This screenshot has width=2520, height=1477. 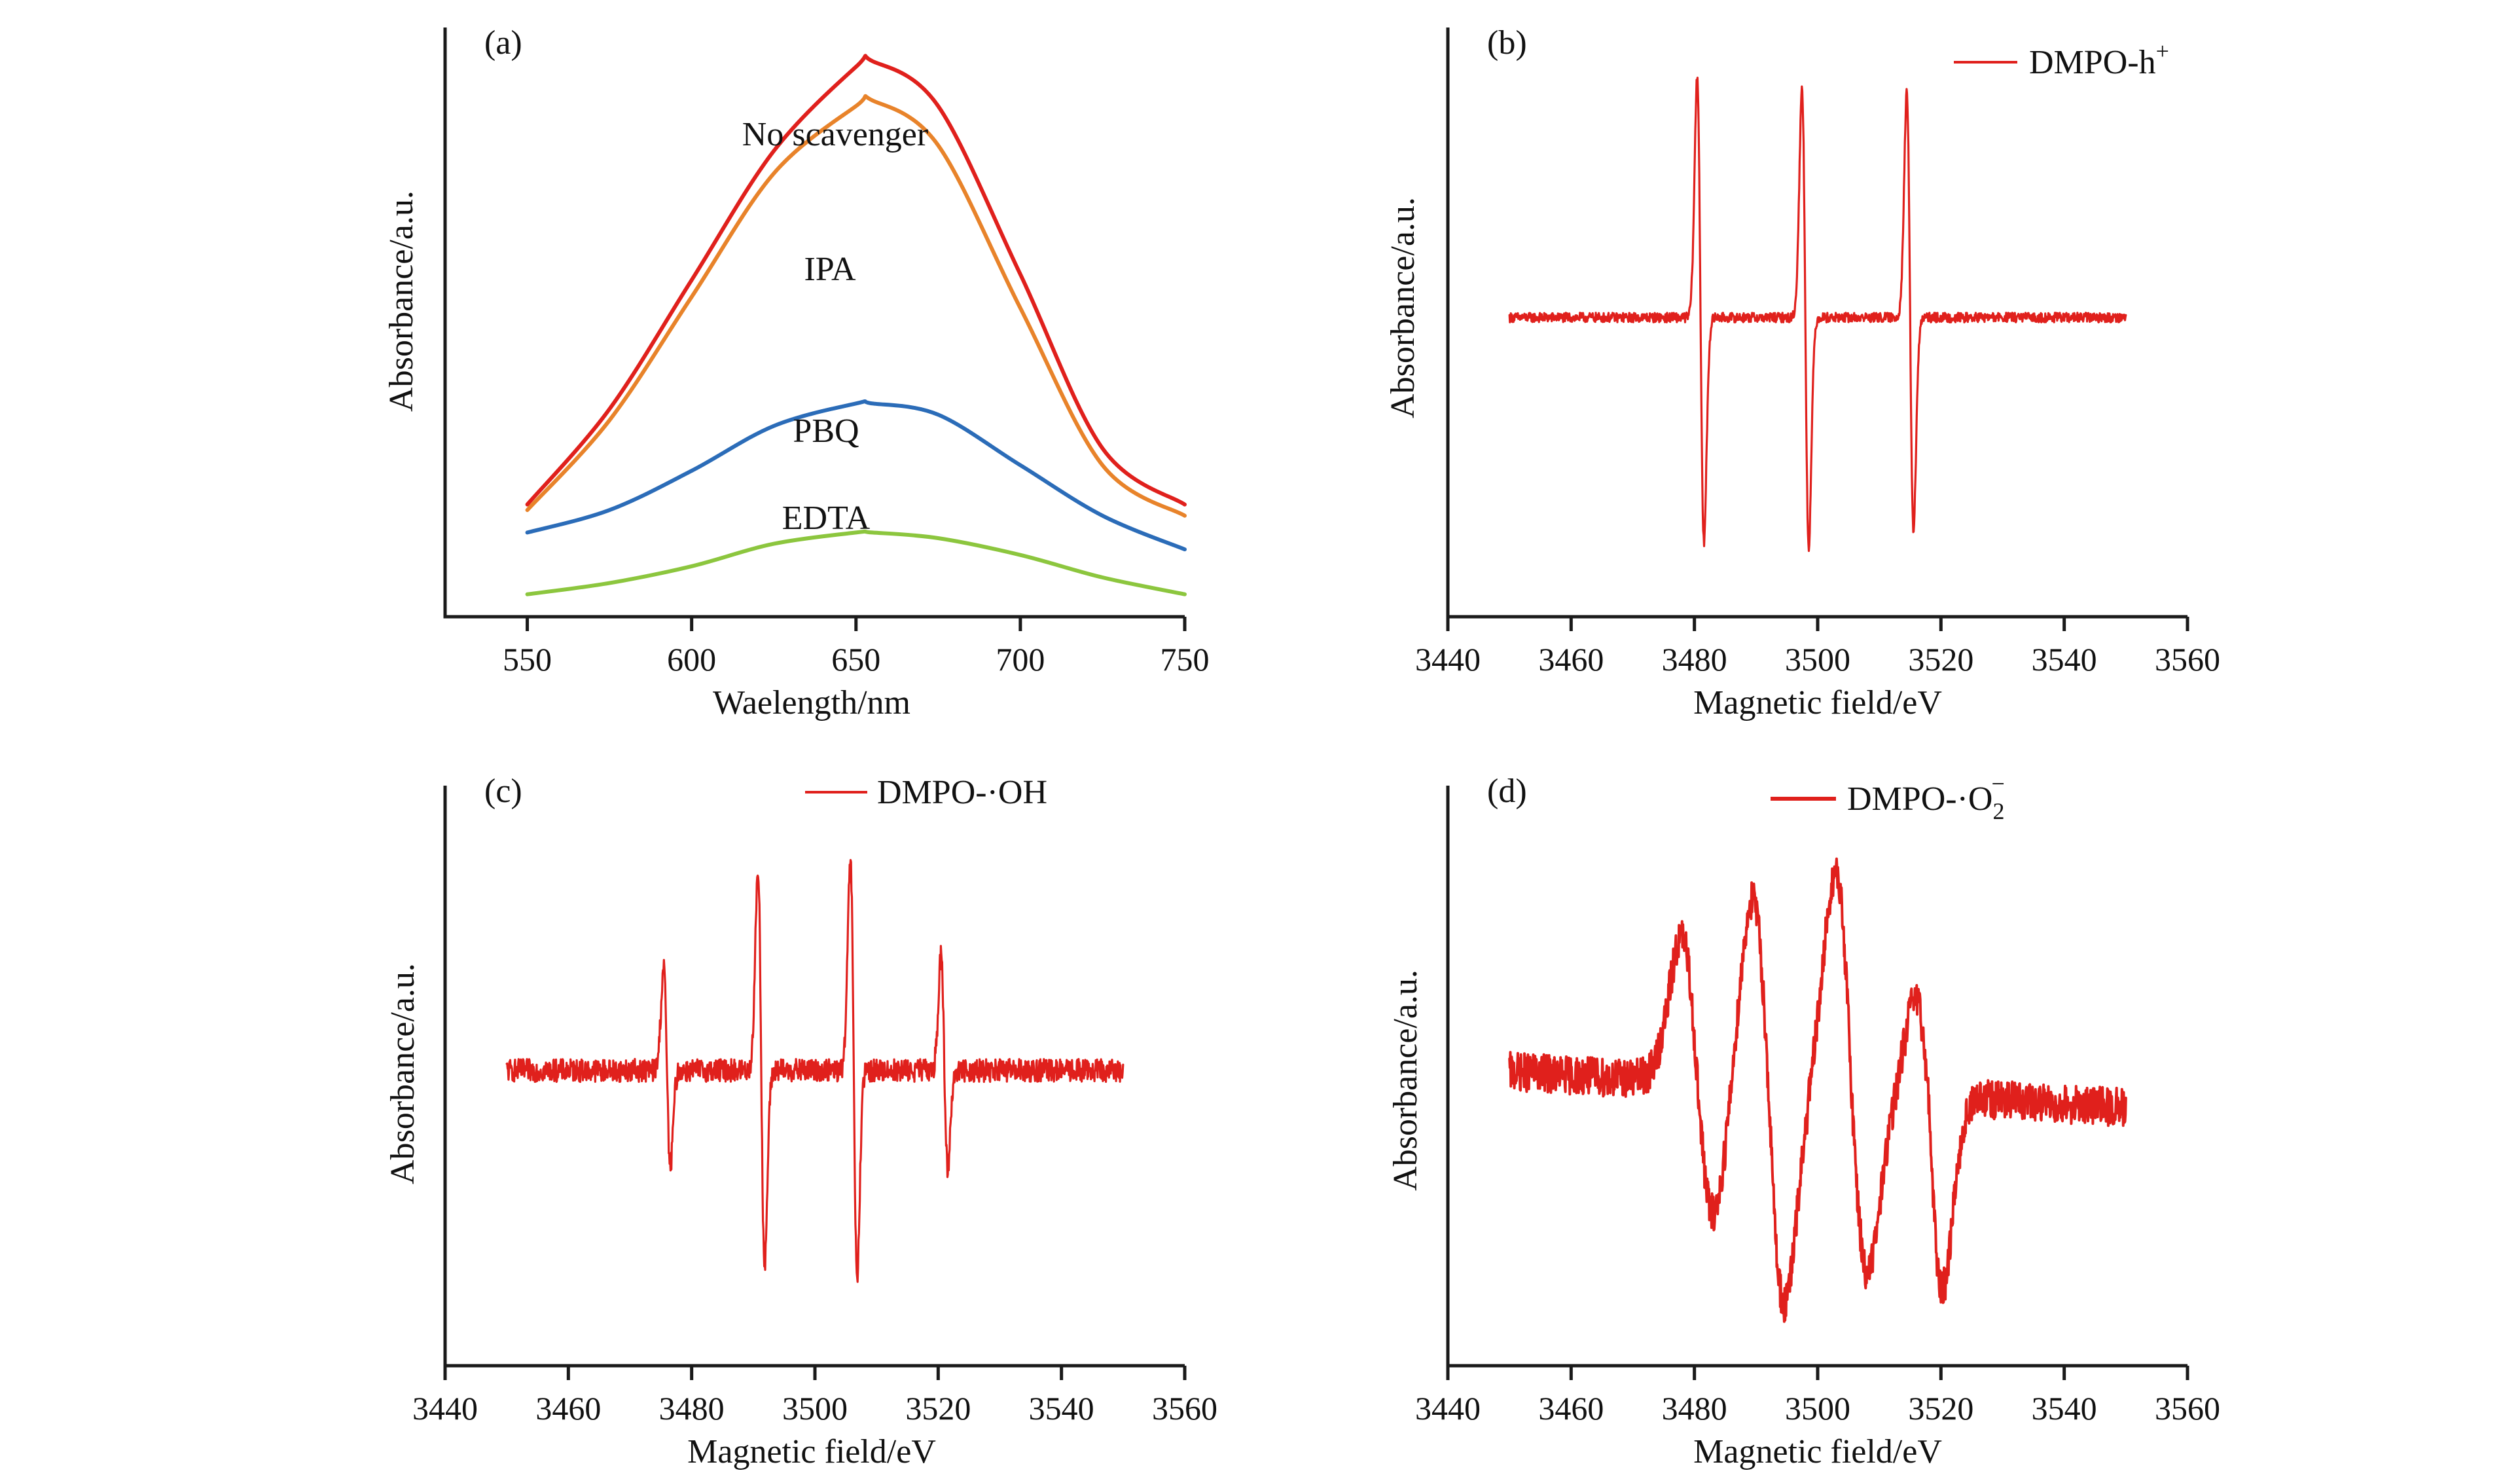 What do you see at coordinates (401, 301) in the screenshot?
I see `panel-a-y-axis-title: Absorbance/a.u.` at bounding box center [401, 301].